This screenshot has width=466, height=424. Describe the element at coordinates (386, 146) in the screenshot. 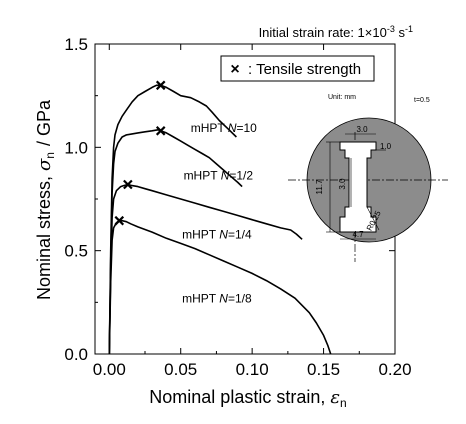

I see `dim-shoulder-label: 1.0` at that location.